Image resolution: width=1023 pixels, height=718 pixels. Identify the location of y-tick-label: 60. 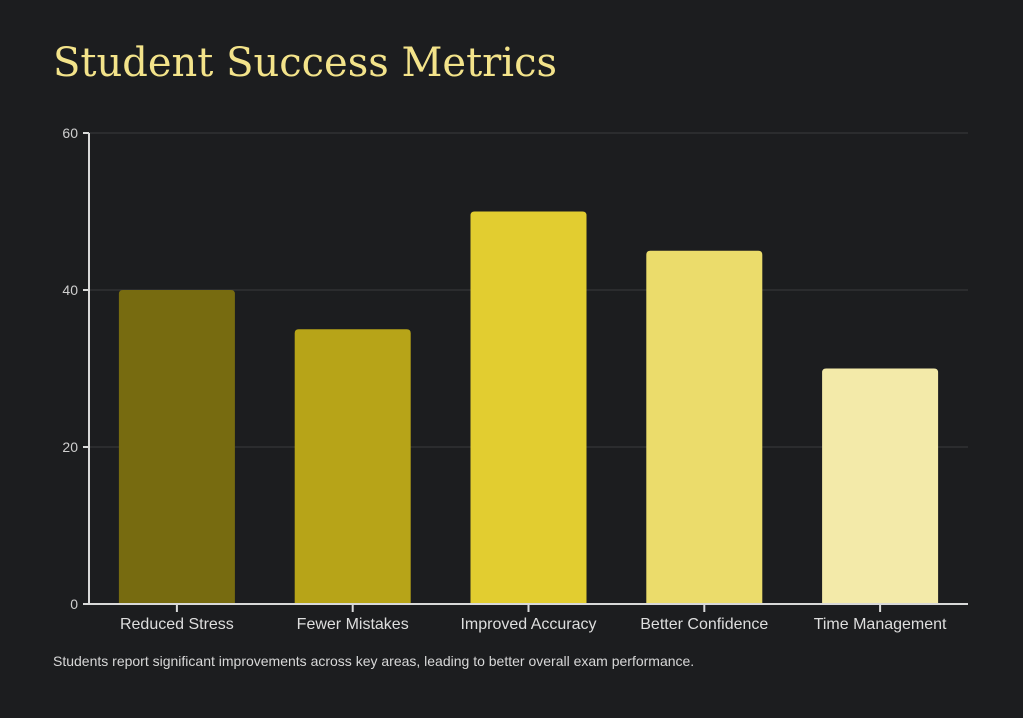
(70, 133).